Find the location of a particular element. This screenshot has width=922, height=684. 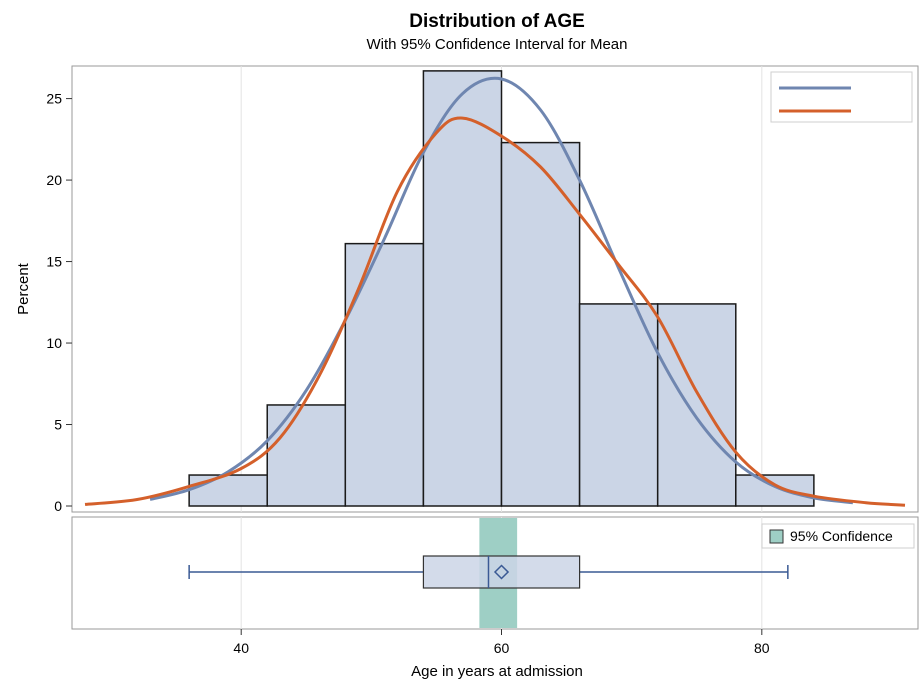

ci-legend-swatch is located at coordinates (776, 536).